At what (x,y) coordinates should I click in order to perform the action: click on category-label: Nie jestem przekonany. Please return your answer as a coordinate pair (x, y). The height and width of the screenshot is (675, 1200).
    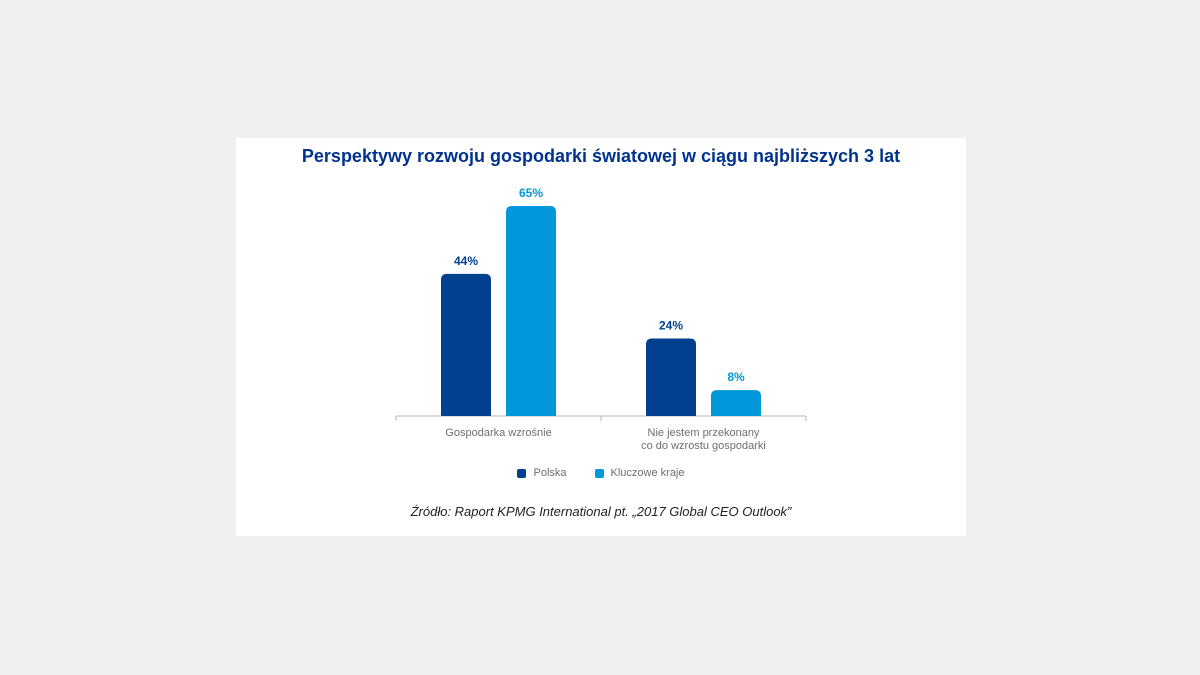
    Looking at the image, I should click on (704, 433).